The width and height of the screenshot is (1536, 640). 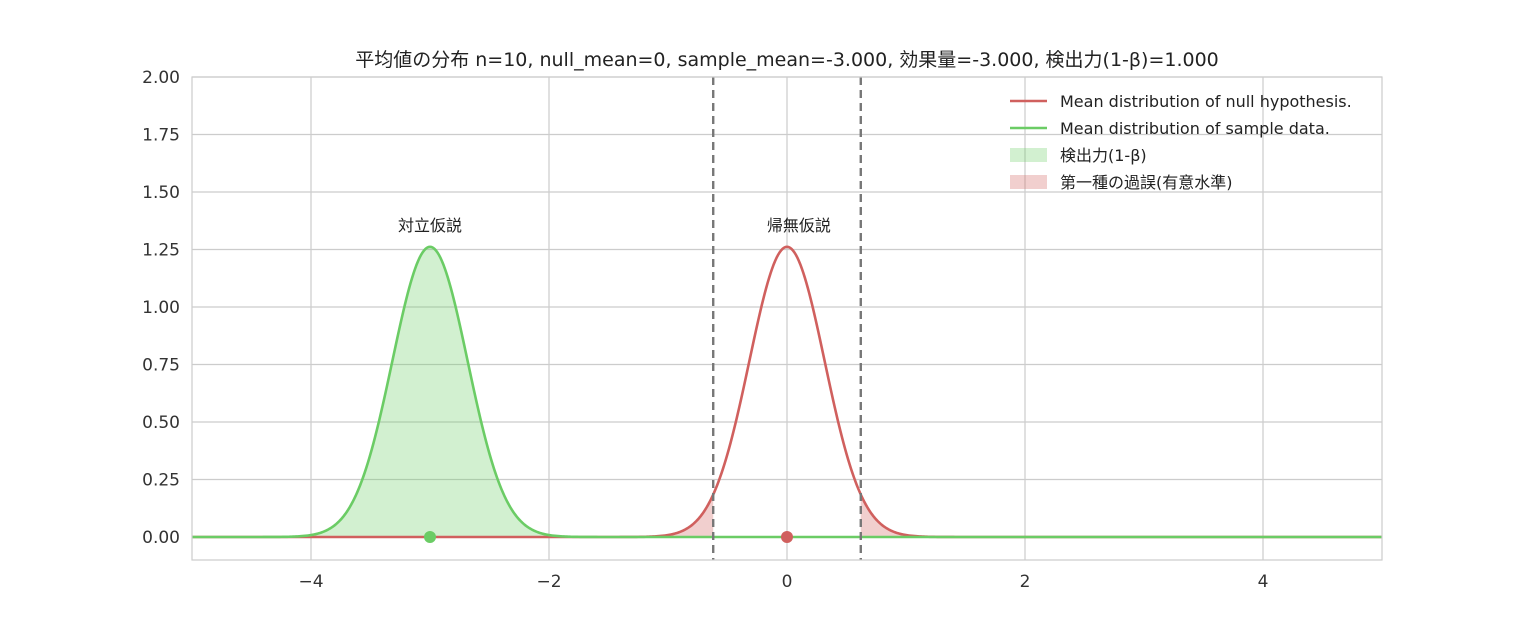 I want to click on y-tick-label: 1.75, so click(x=161, y=136).